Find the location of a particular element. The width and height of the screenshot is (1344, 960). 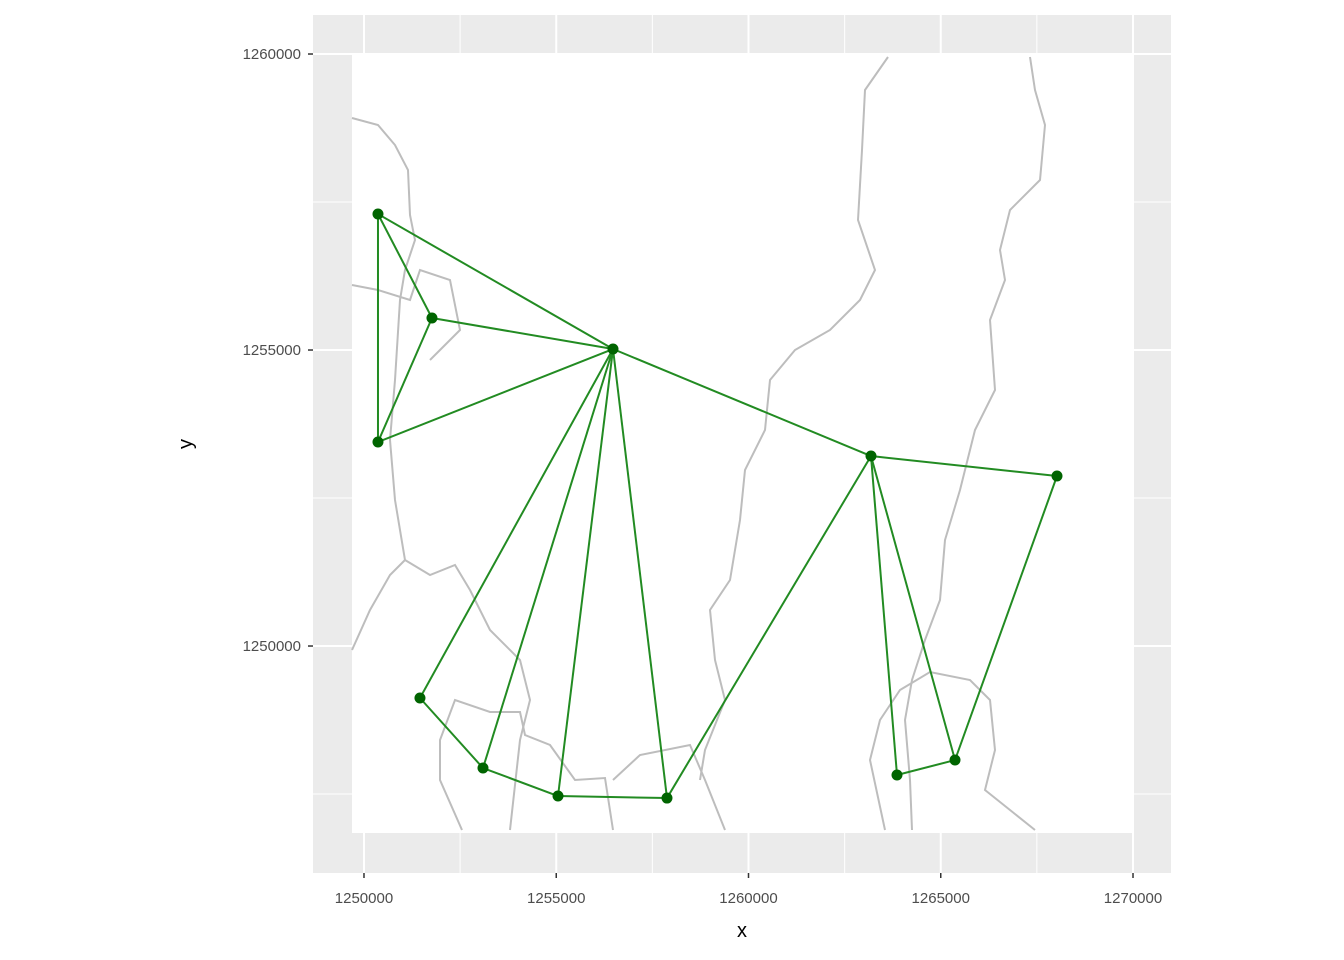

x-tick-label: 1260000 is located at coordinates (748, 898).